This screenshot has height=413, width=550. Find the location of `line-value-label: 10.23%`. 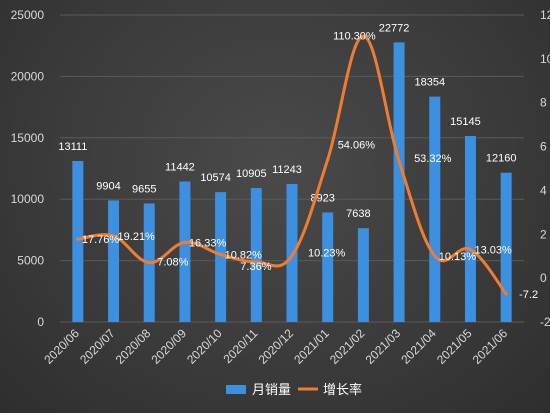

line-value-label: 10.23% is located at coordinates (327, 254).